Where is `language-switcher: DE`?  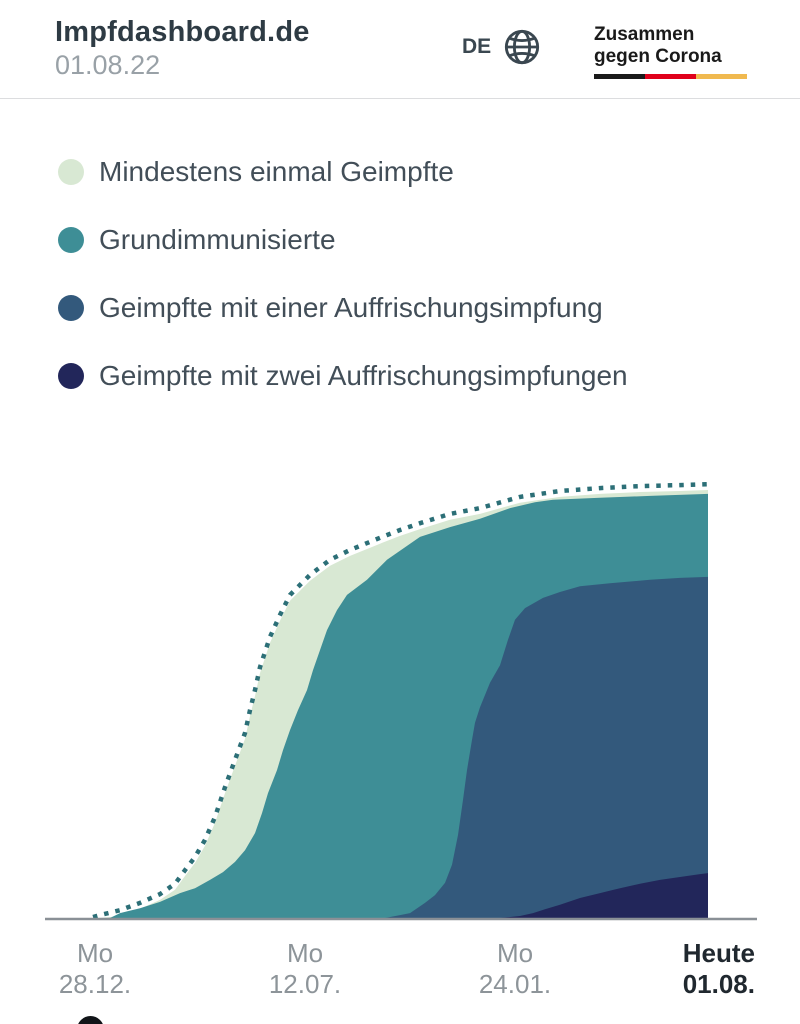 language-switcher: DE is located at coordinates (501, 47).